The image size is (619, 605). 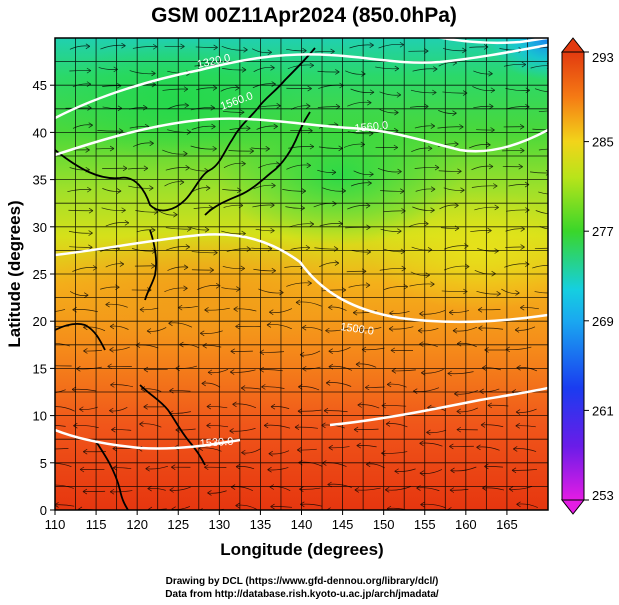 I want to click on coast-mainland, so click(x=185, y=129).